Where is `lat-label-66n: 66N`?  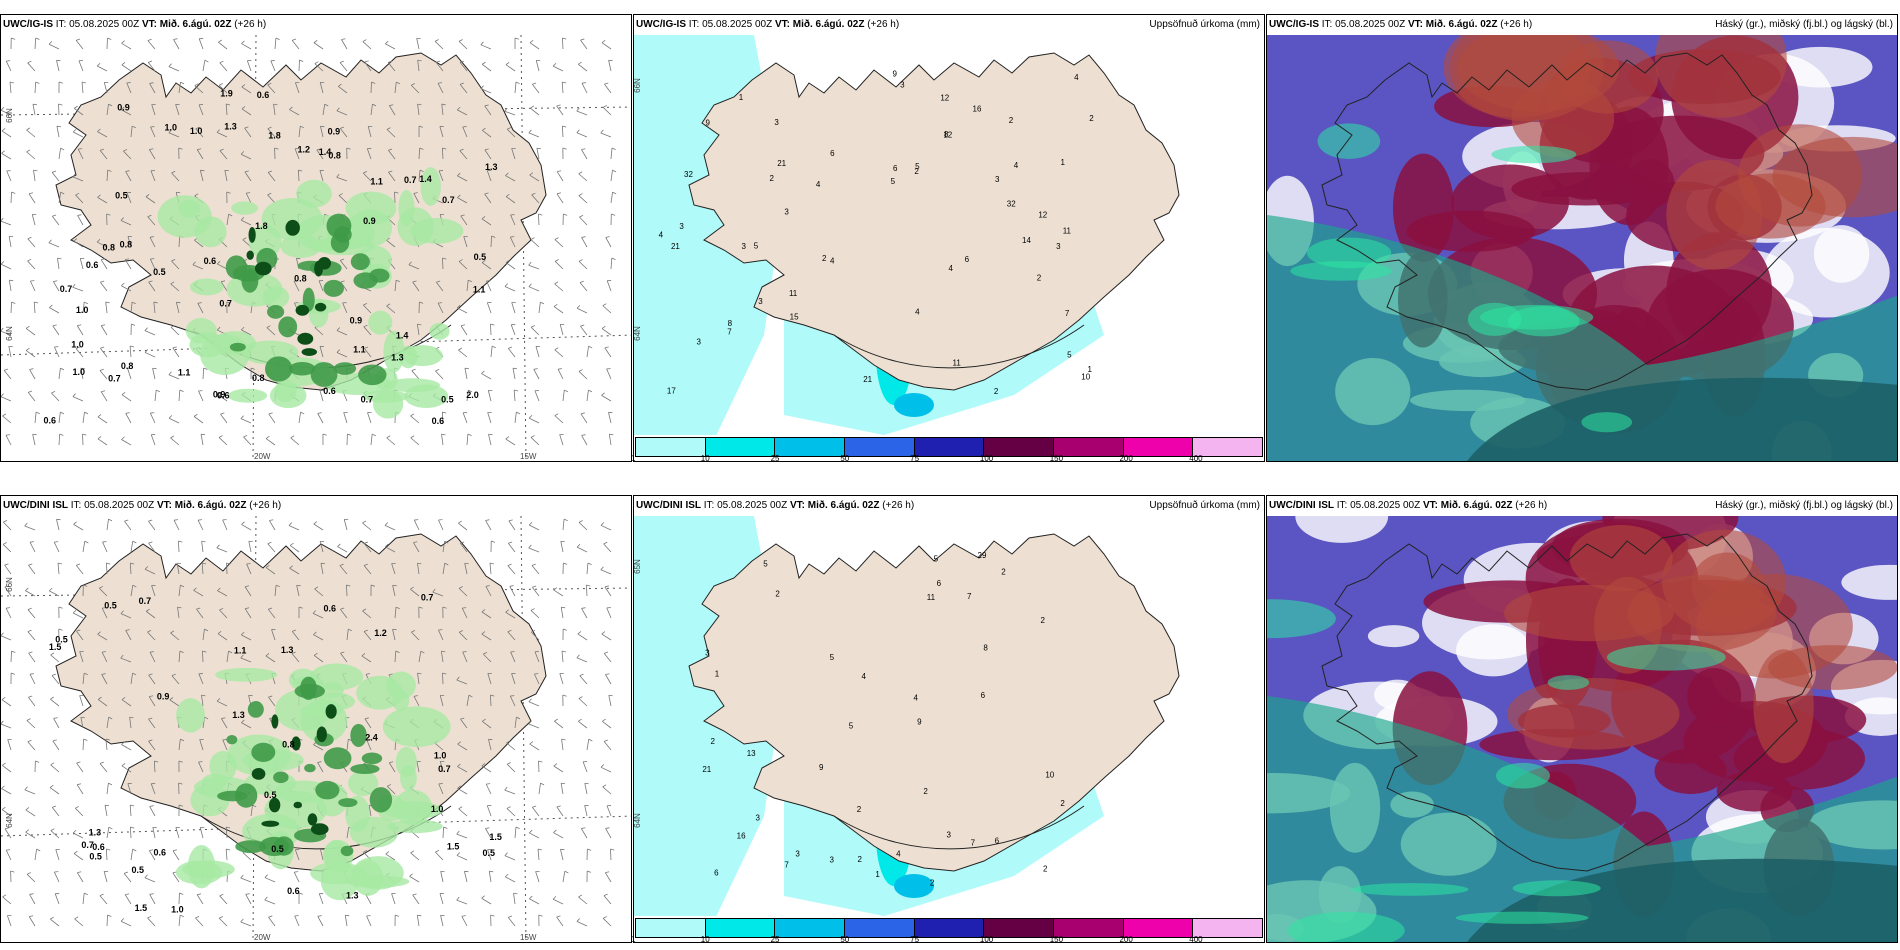 lat-label-66n: 66N is located at coordinates (9, 115).